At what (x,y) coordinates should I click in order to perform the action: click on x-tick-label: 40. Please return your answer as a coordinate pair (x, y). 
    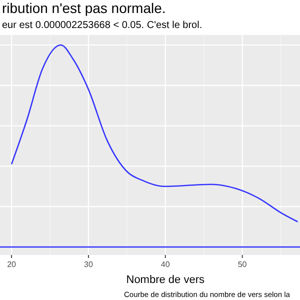
    Looking at the image, I should click on (165, 264).